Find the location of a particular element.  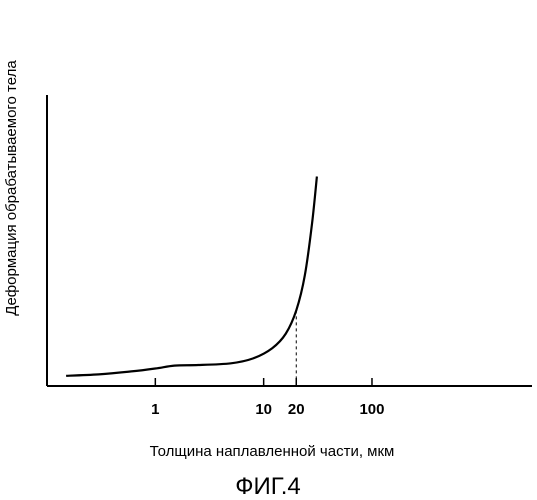

x-tick-label: 1 is located at coordinates (155, 409).